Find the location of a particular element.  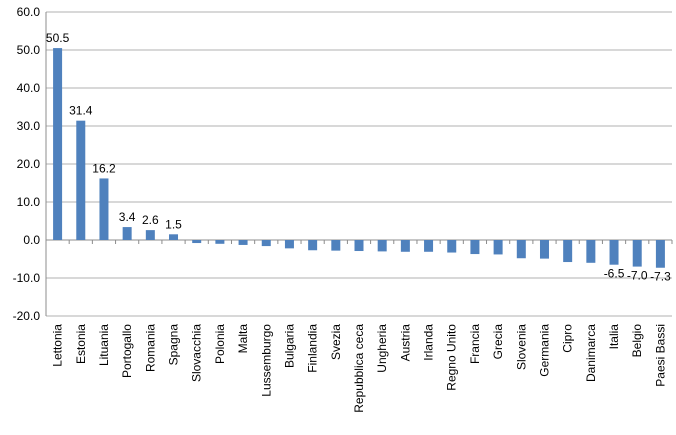

category-label: Portogallo is located at coordinates (127, 351).